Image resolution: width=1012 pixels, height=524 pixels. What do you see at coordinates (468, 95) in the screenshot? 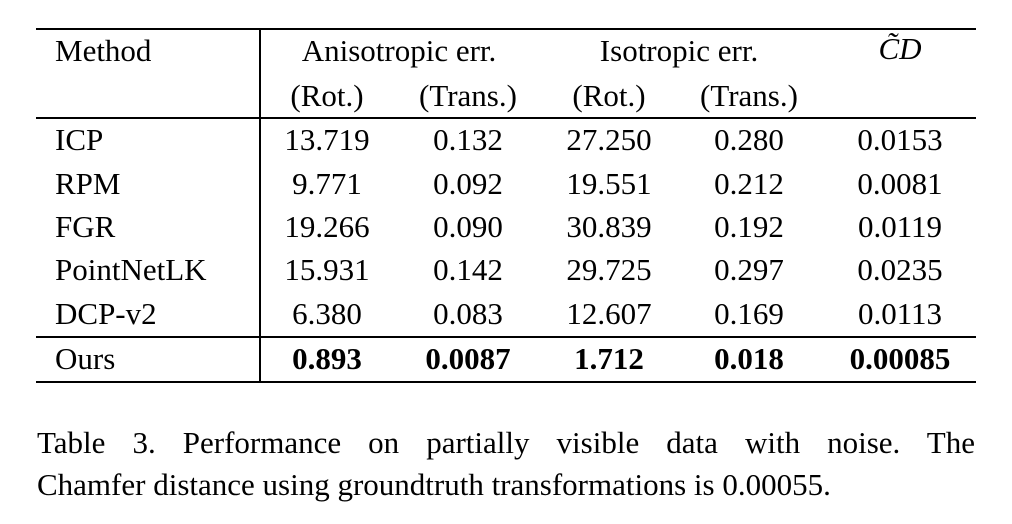
I see `header-aniso-trans: (Trans.)` at bounding box center [468, 95].